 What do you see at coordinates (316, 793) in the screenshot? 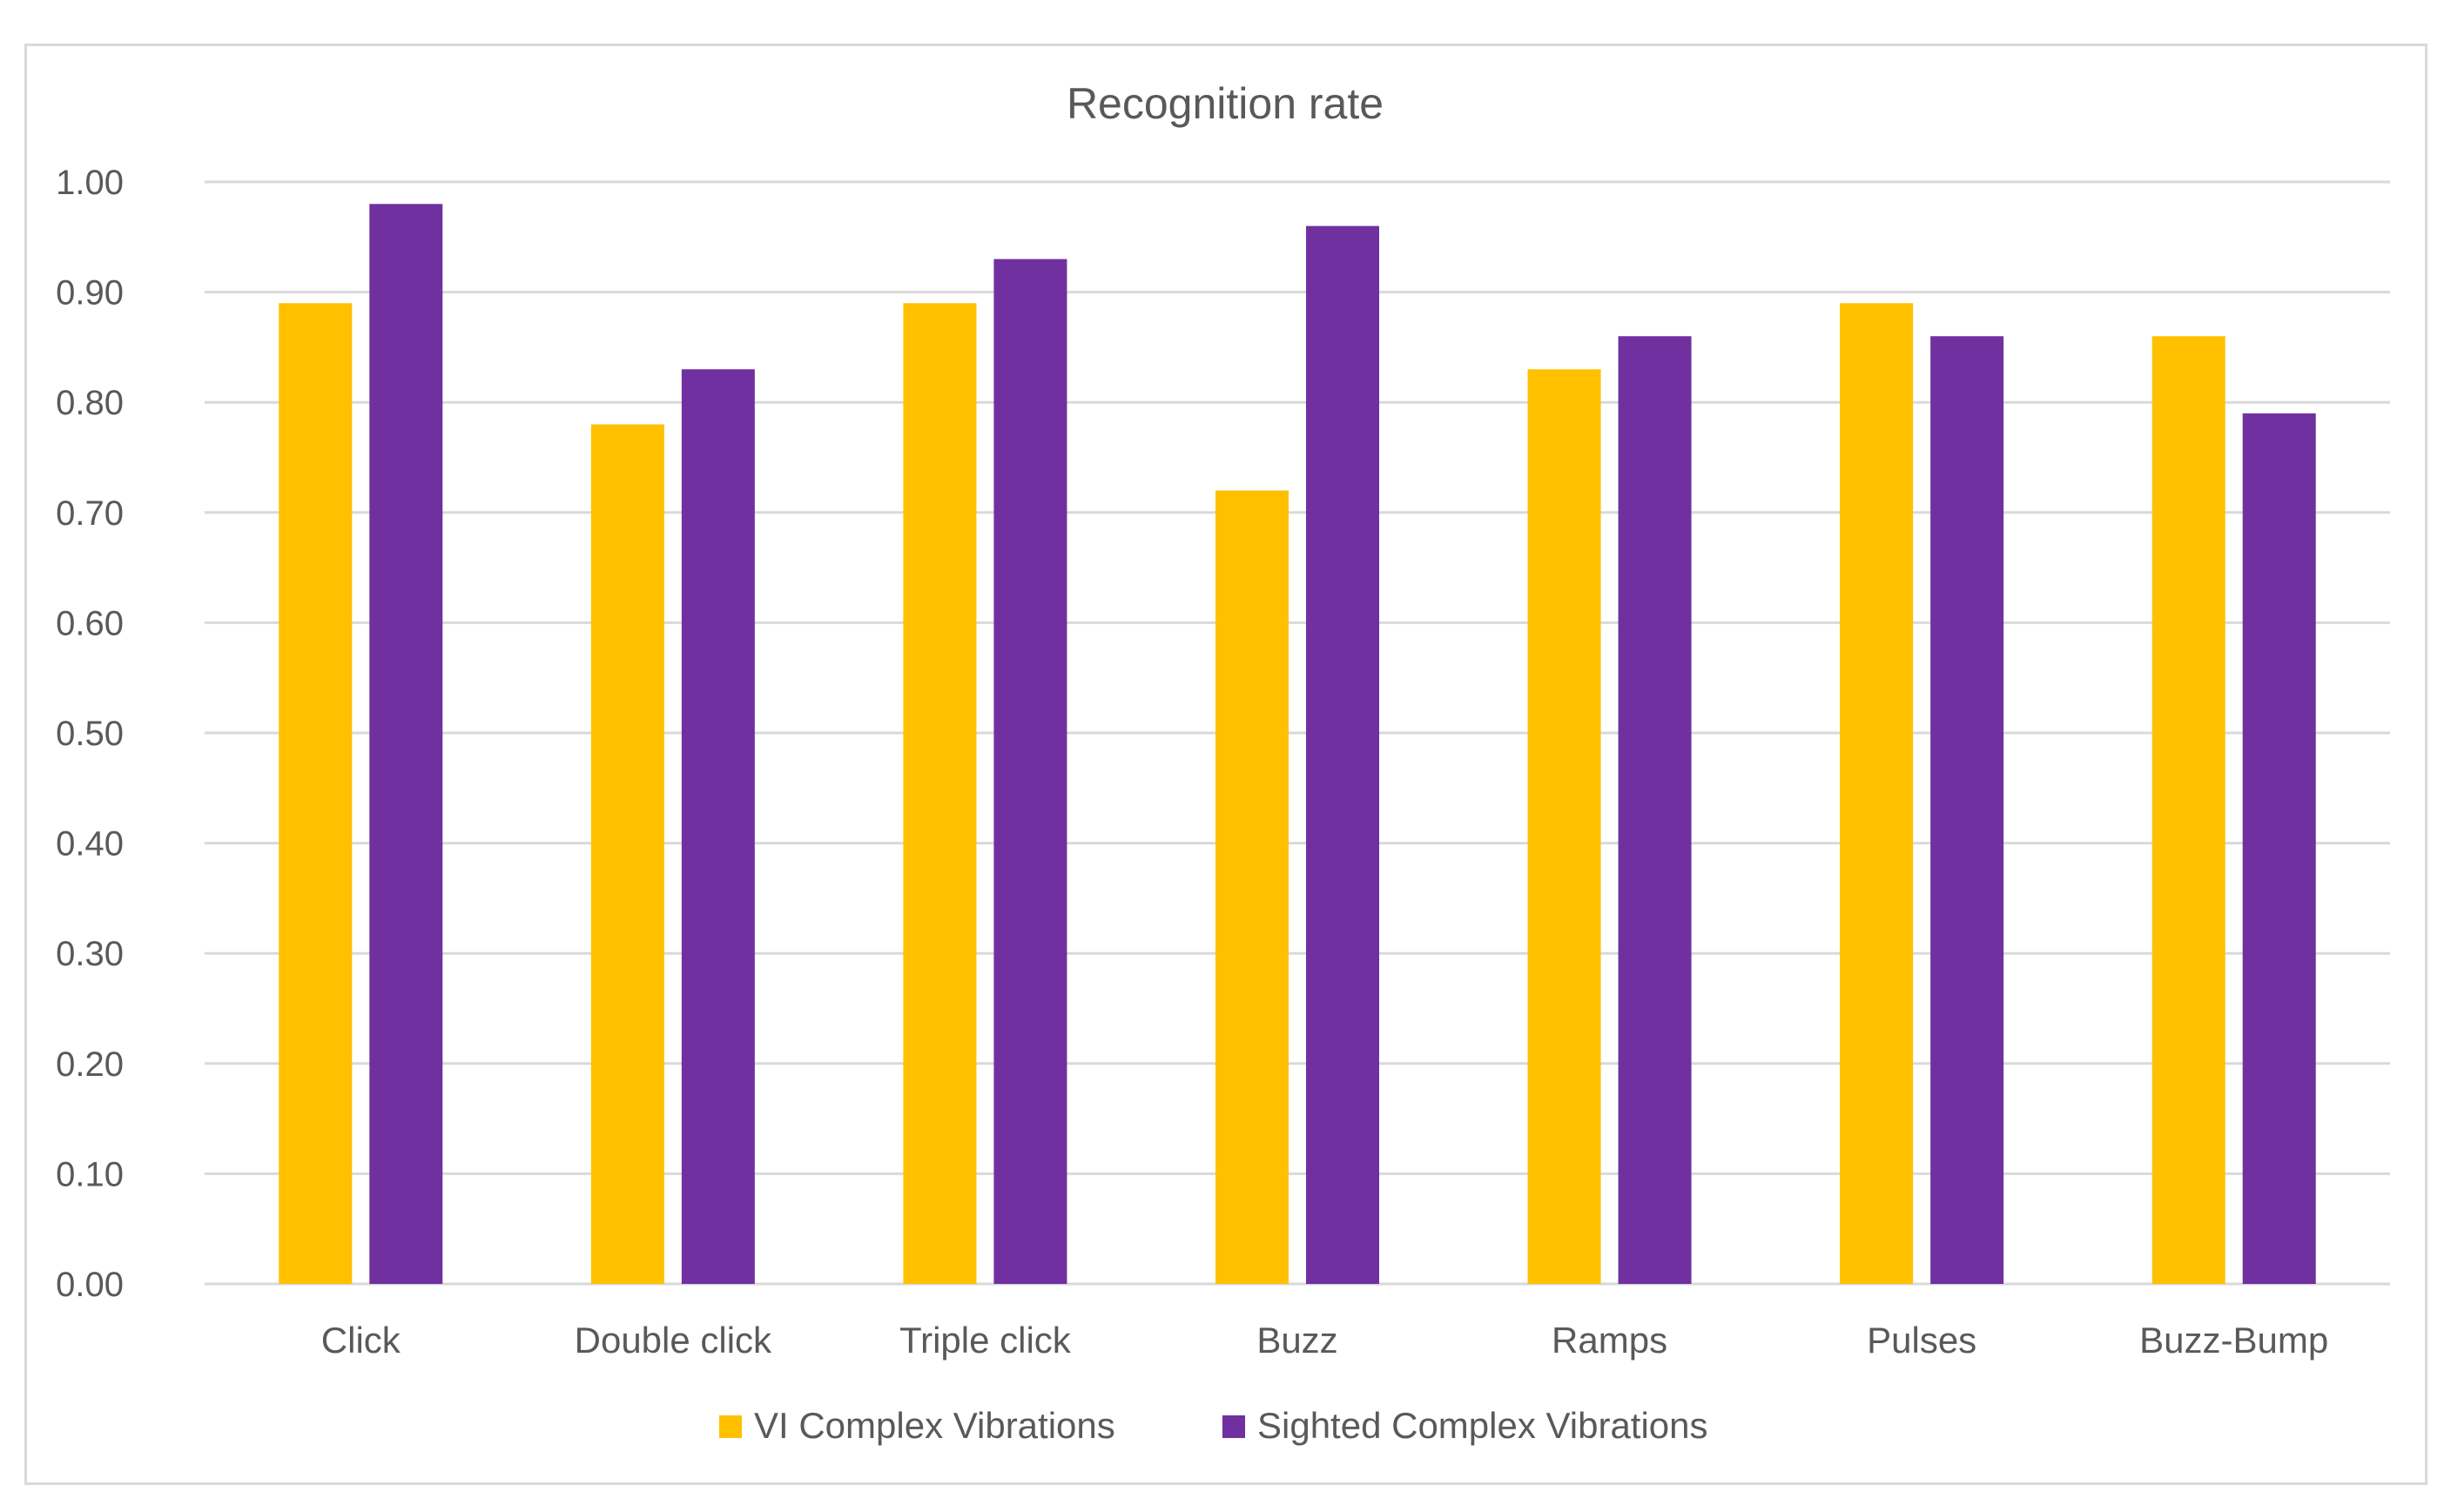
I see `bar-vi-click` at bounding box center [316, 793].